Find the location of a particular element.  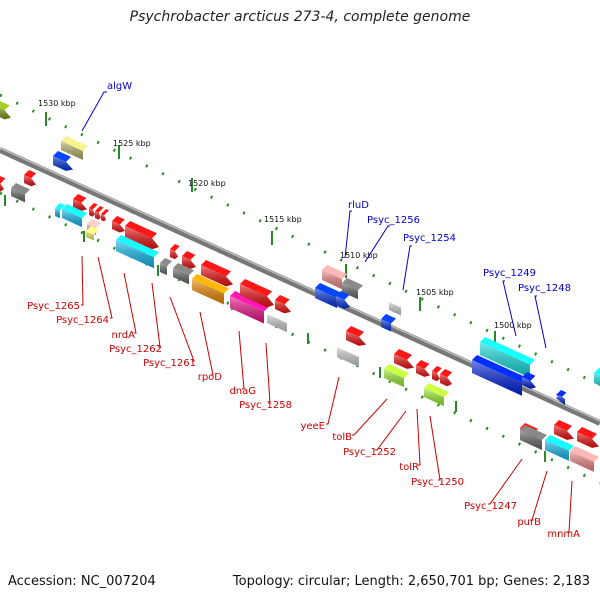

gene-label: dnaG is located at coordinates (242, 391).